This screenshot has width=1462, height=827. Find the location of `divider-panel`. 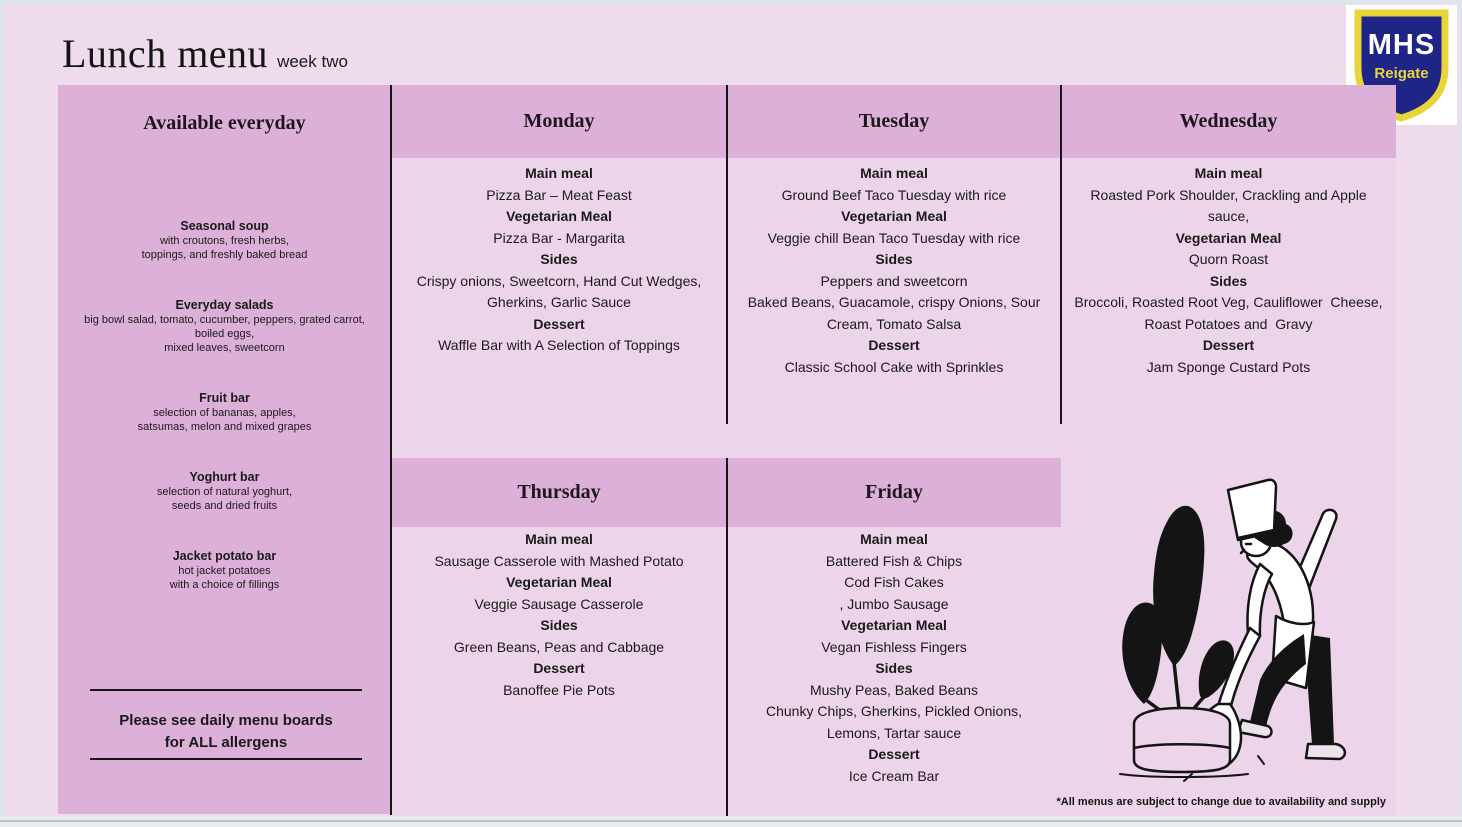

divider-panel is located at coordinates (391, 450).